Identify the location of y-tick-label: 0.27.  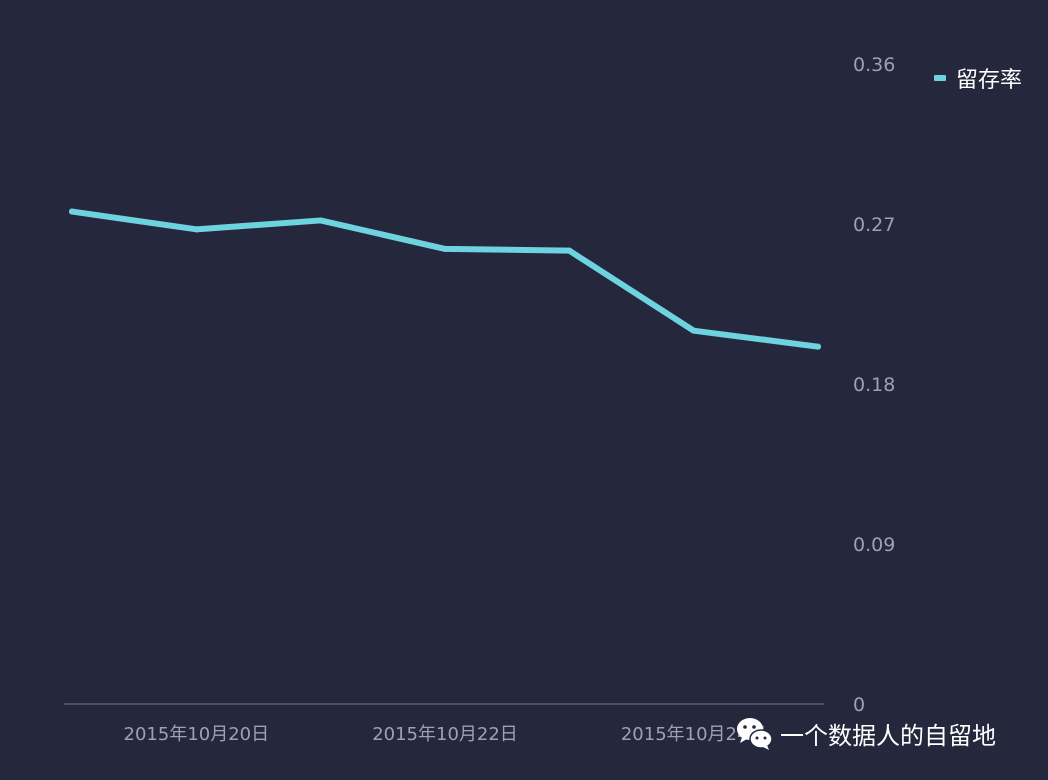
(874, 225).